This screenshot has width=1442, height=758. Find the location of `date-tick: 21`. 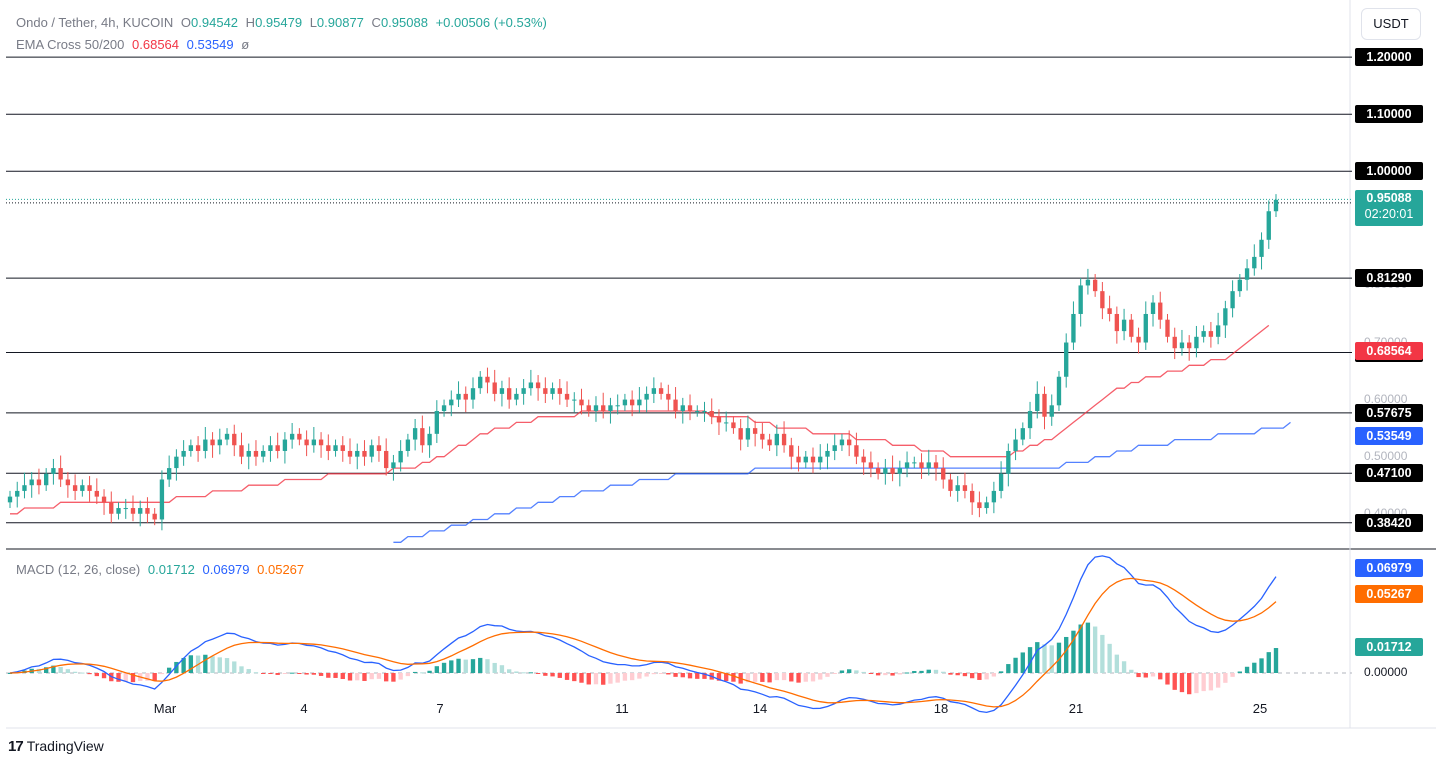

date-tick: 21 is located at coordinates (1076, 708).